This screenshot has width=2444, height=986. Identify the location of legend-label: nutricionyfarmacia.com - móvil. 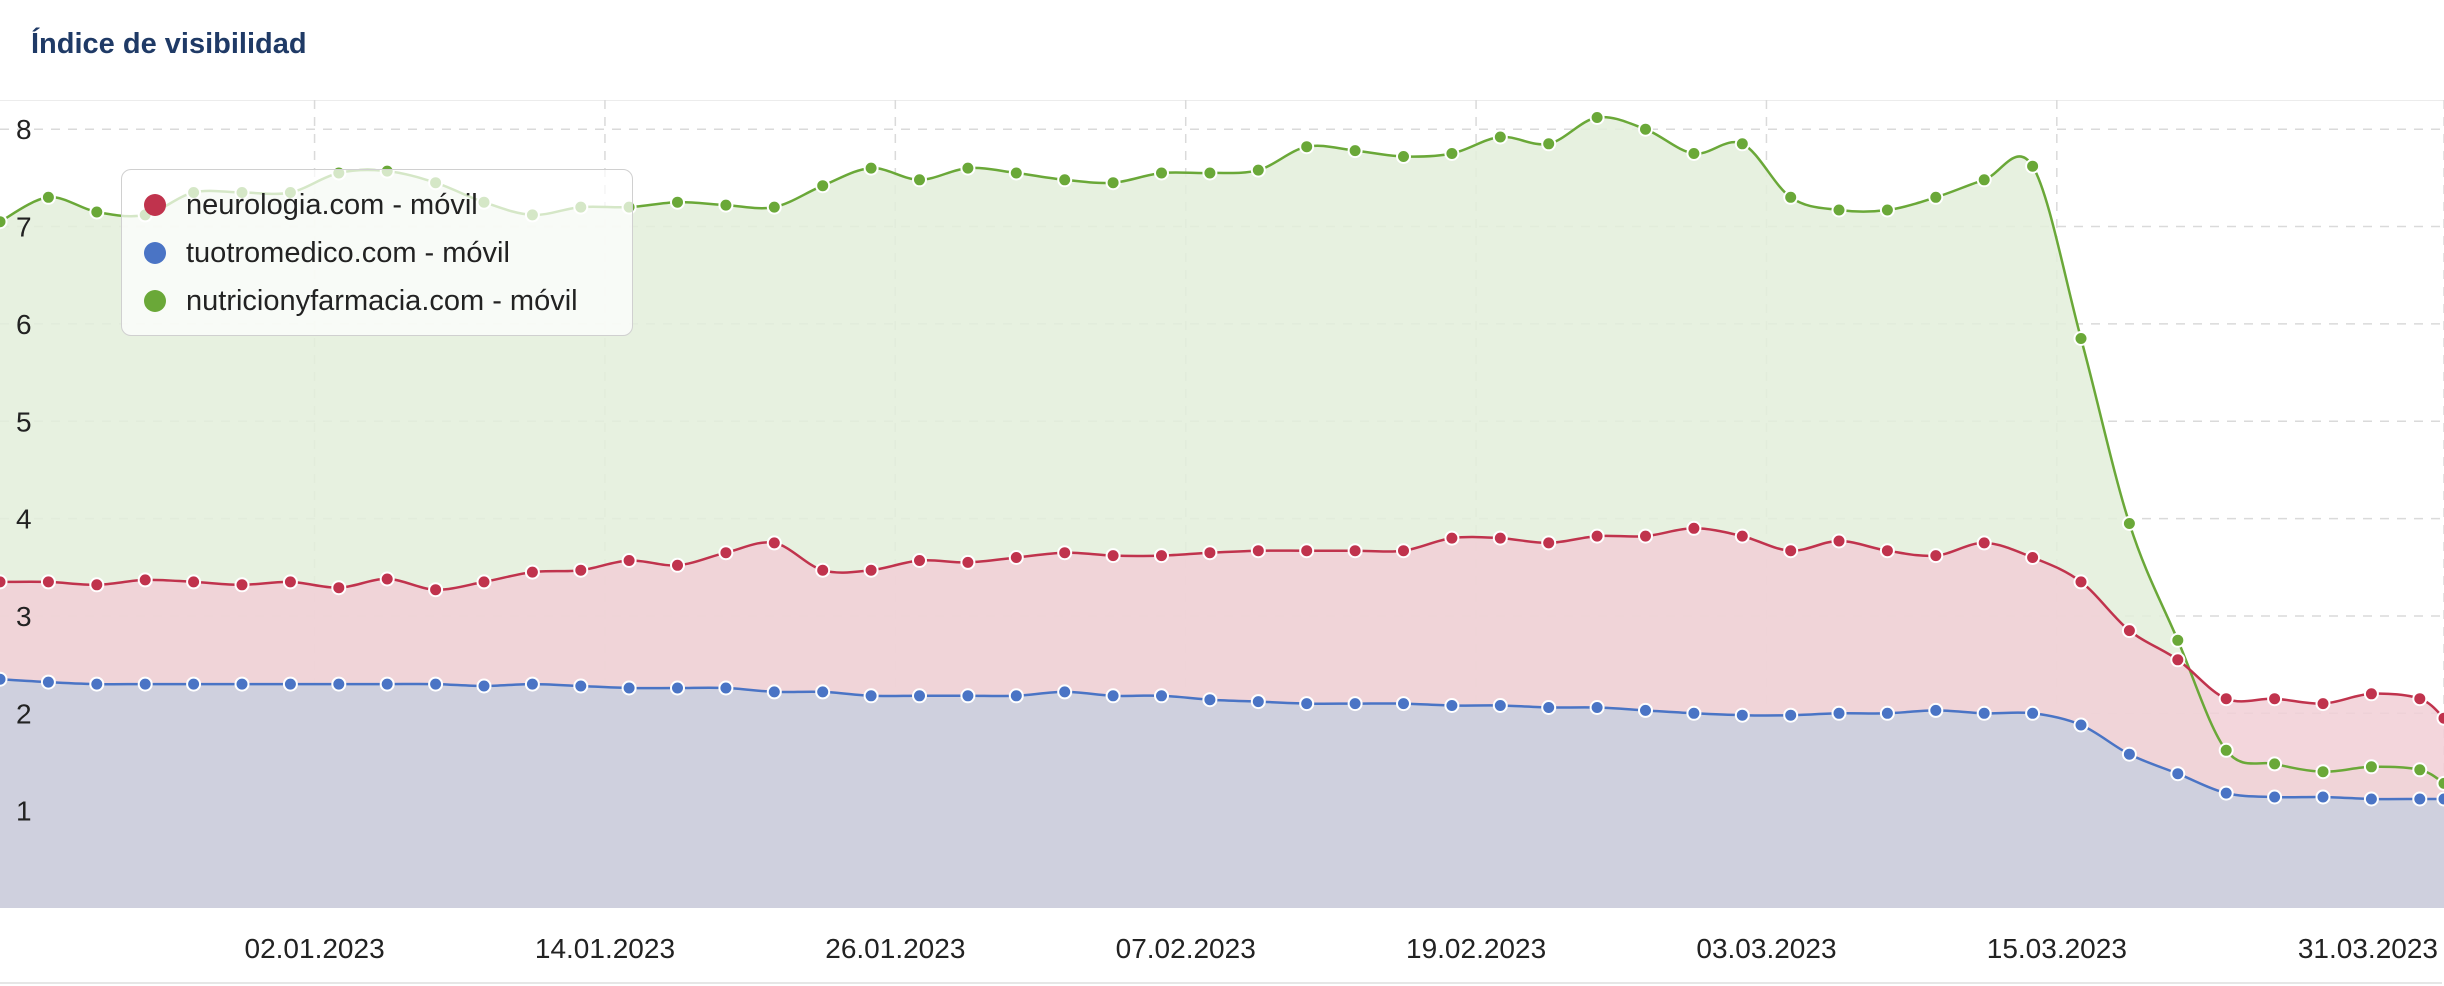
(382, 300).